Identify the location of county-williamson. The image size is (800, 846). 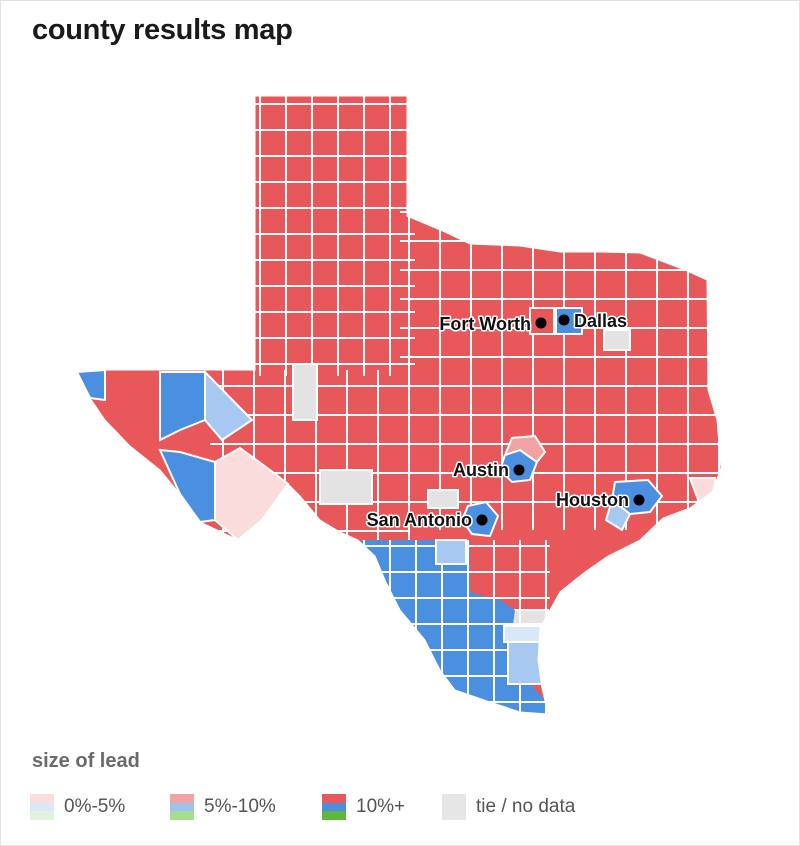
(525, 449).